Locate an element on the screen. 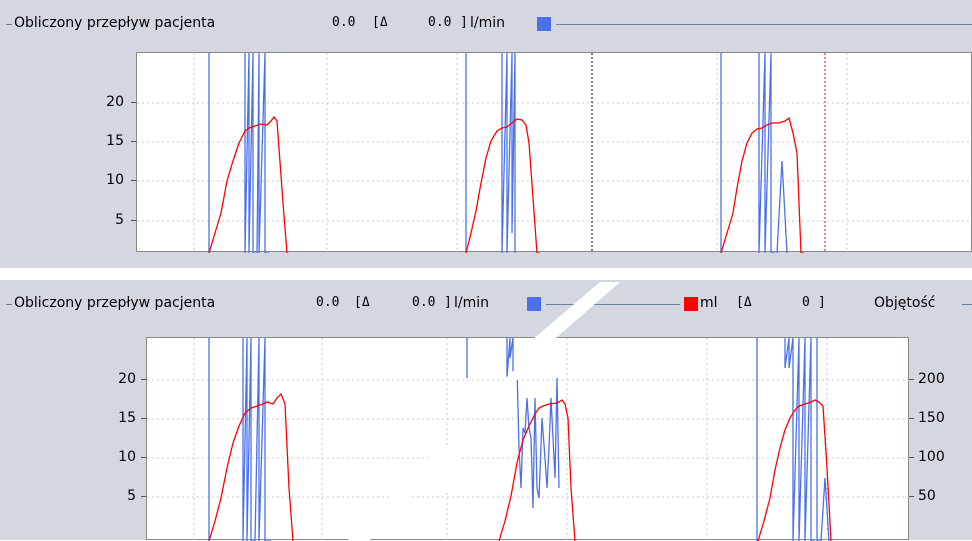 This screenshot has width=972, height=541. y2-tick-label: 150 is located at coordinates (931, 418).